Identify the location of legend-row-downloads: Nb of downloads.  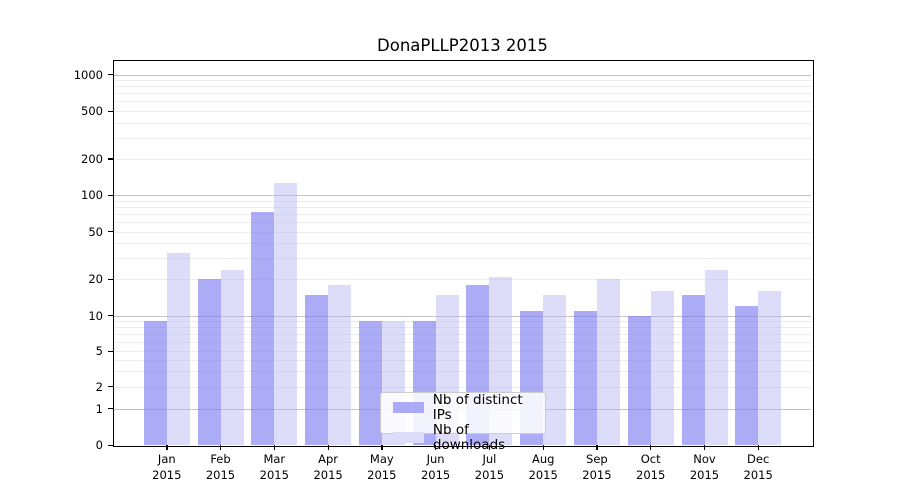
(469, 437).